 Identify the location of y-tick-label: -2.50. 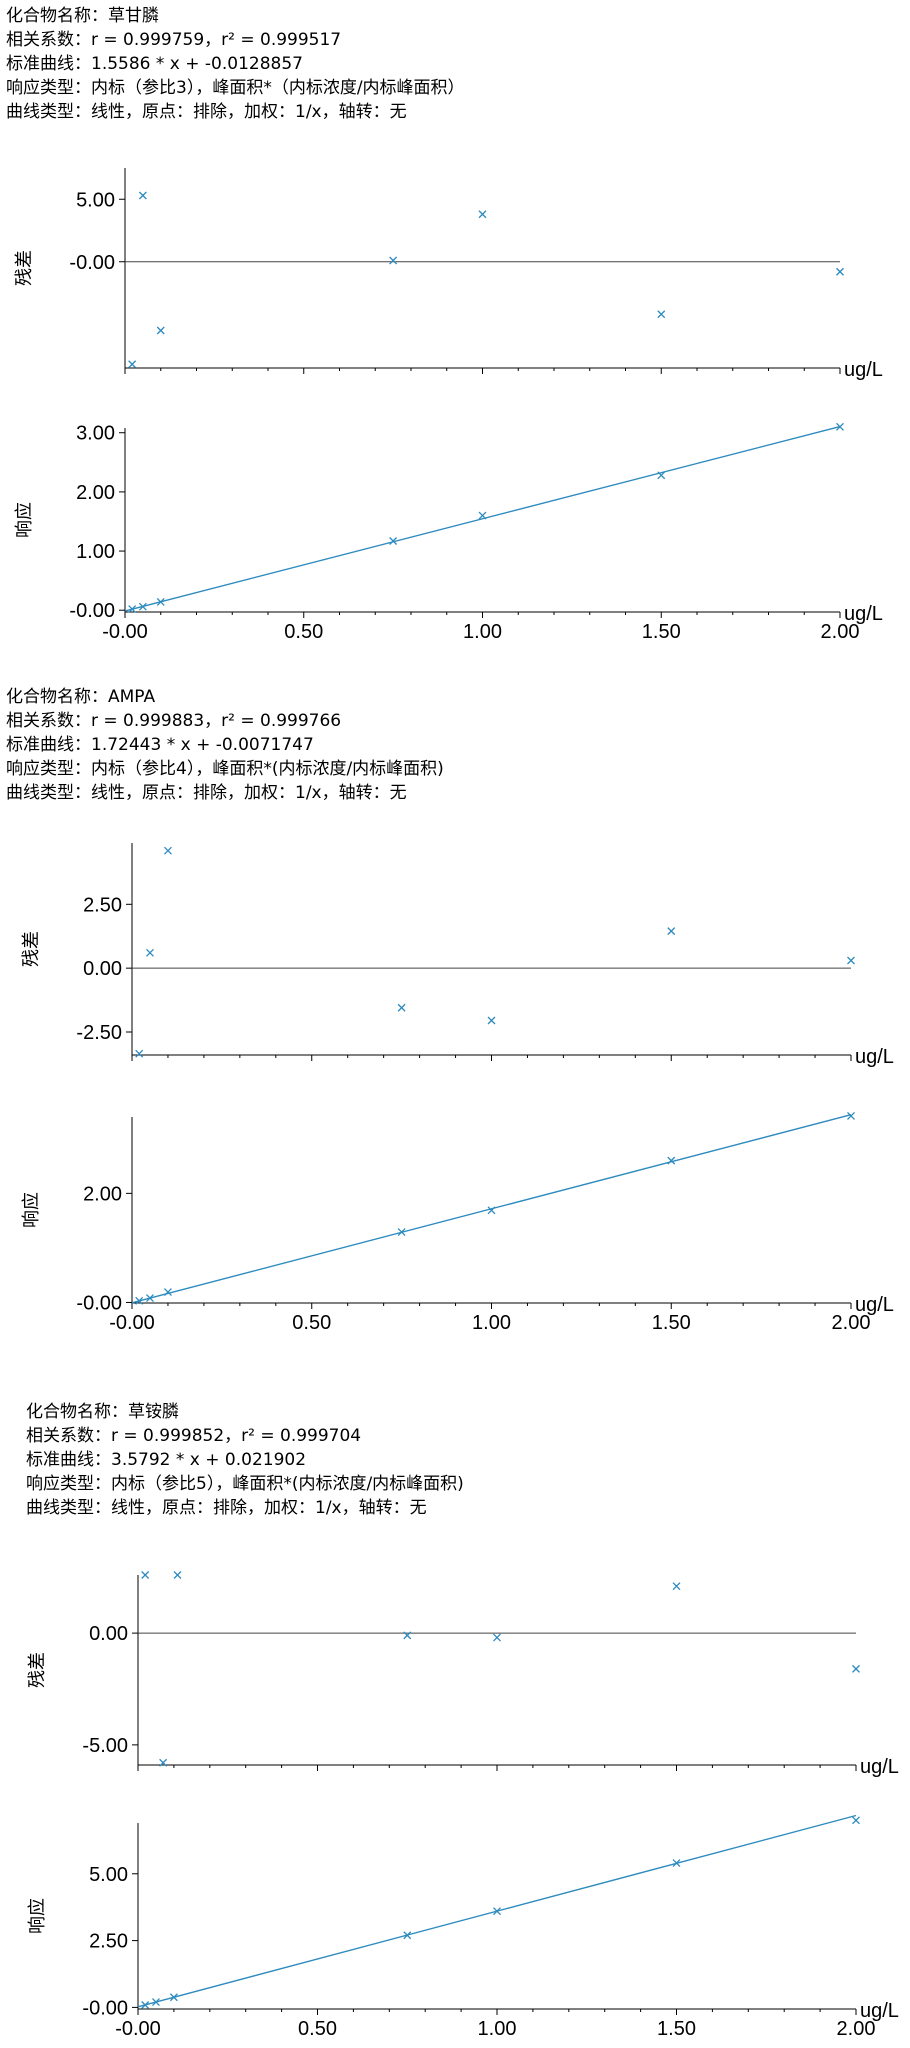
(99, 1033).